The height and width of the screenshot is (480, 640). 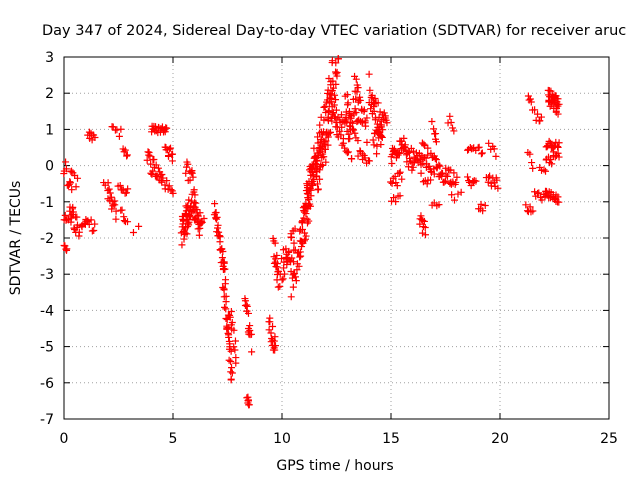 What do you see at coordinates (391, 439) in the screenshot?
I see `x-tick-label: 15` at bounding box center [391, 439].